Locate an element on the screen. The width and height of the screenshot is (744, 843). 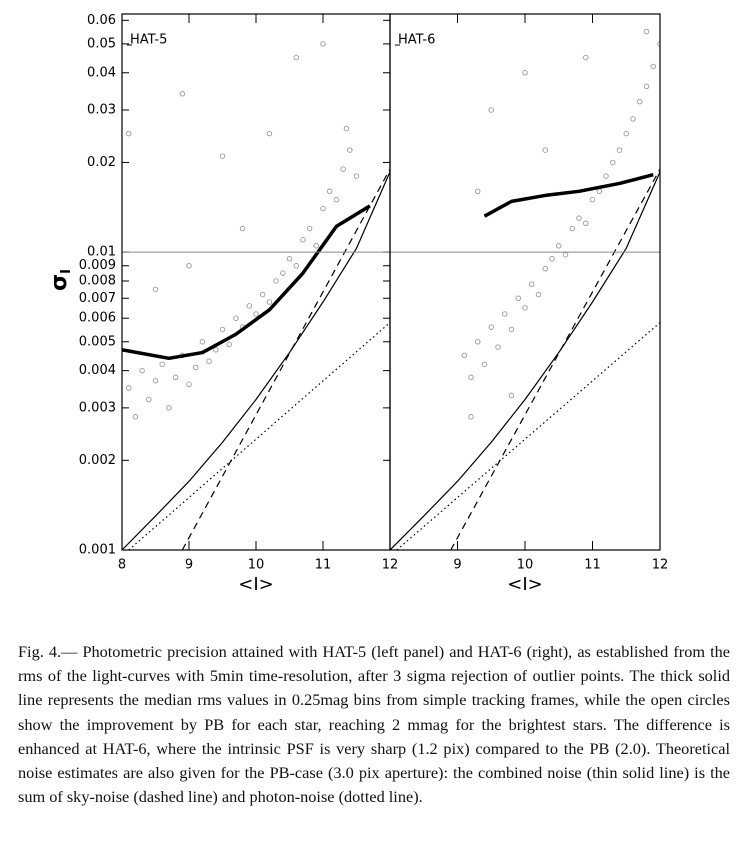
line-dotted is located at coordinates (528, 436).